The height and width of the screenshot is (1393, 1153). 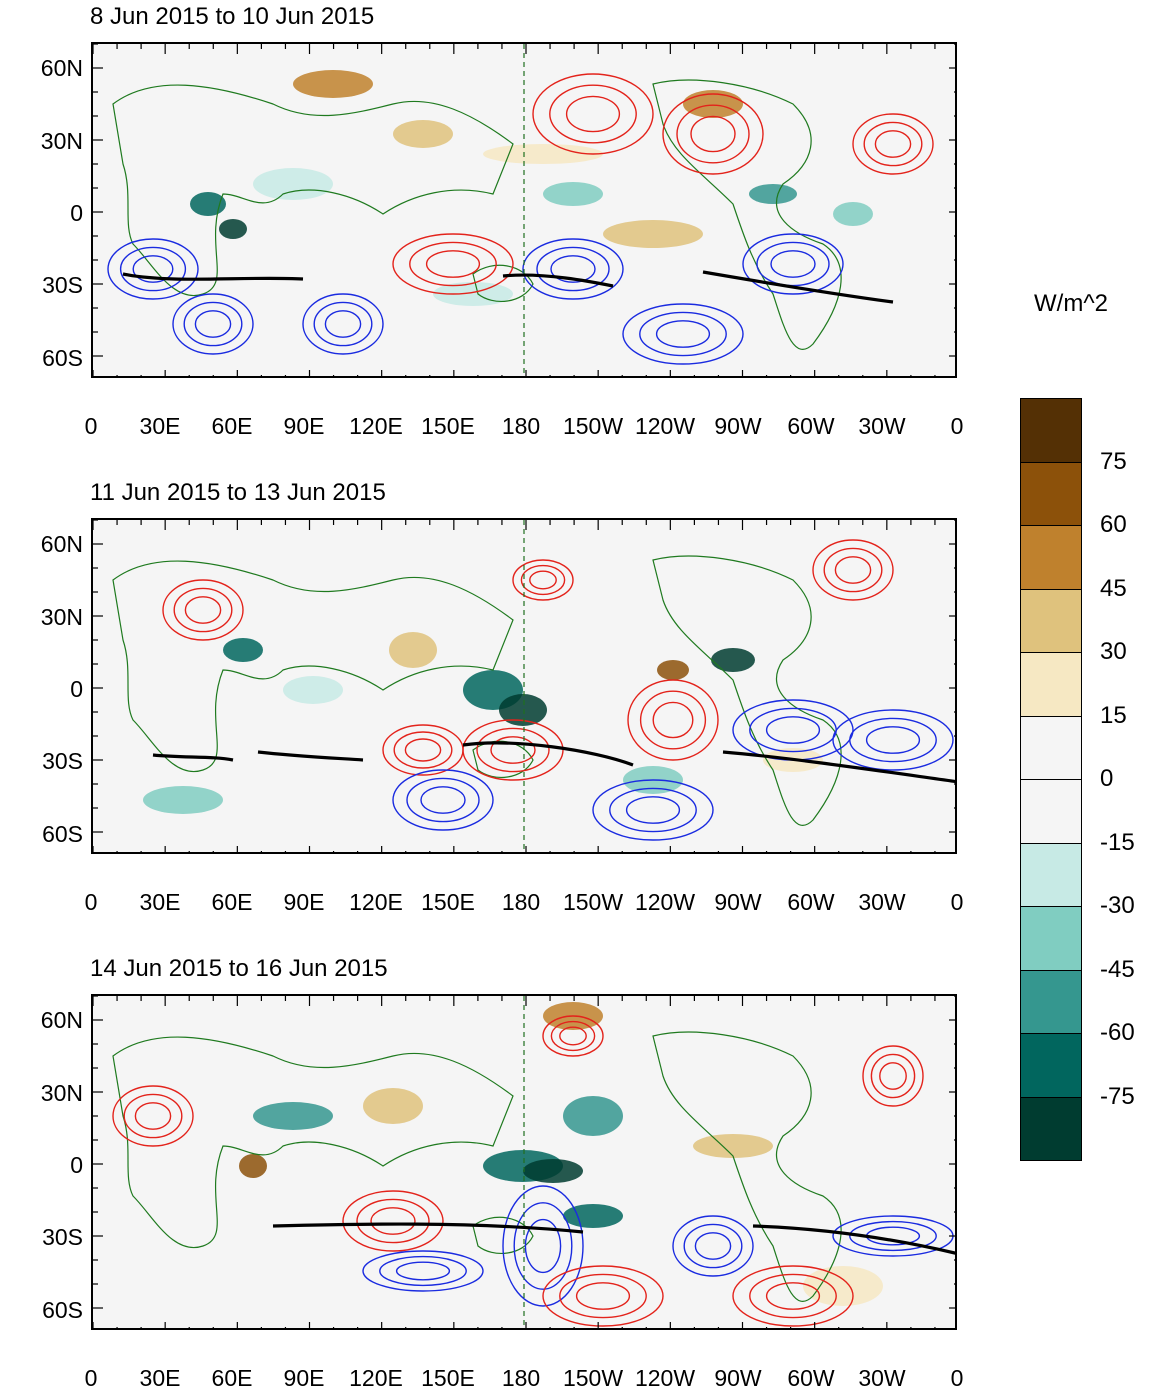 I want to click on colorbar-label: 30, so click(x=1113, y=651).